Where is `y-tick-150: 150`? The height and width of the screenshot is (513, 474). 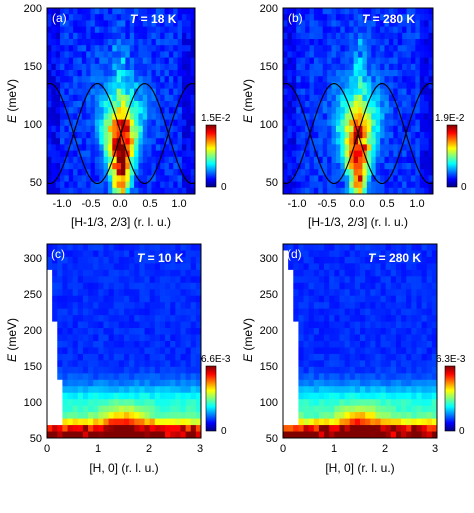 y-tick-150: 150 is located at coordinates (269, 67).